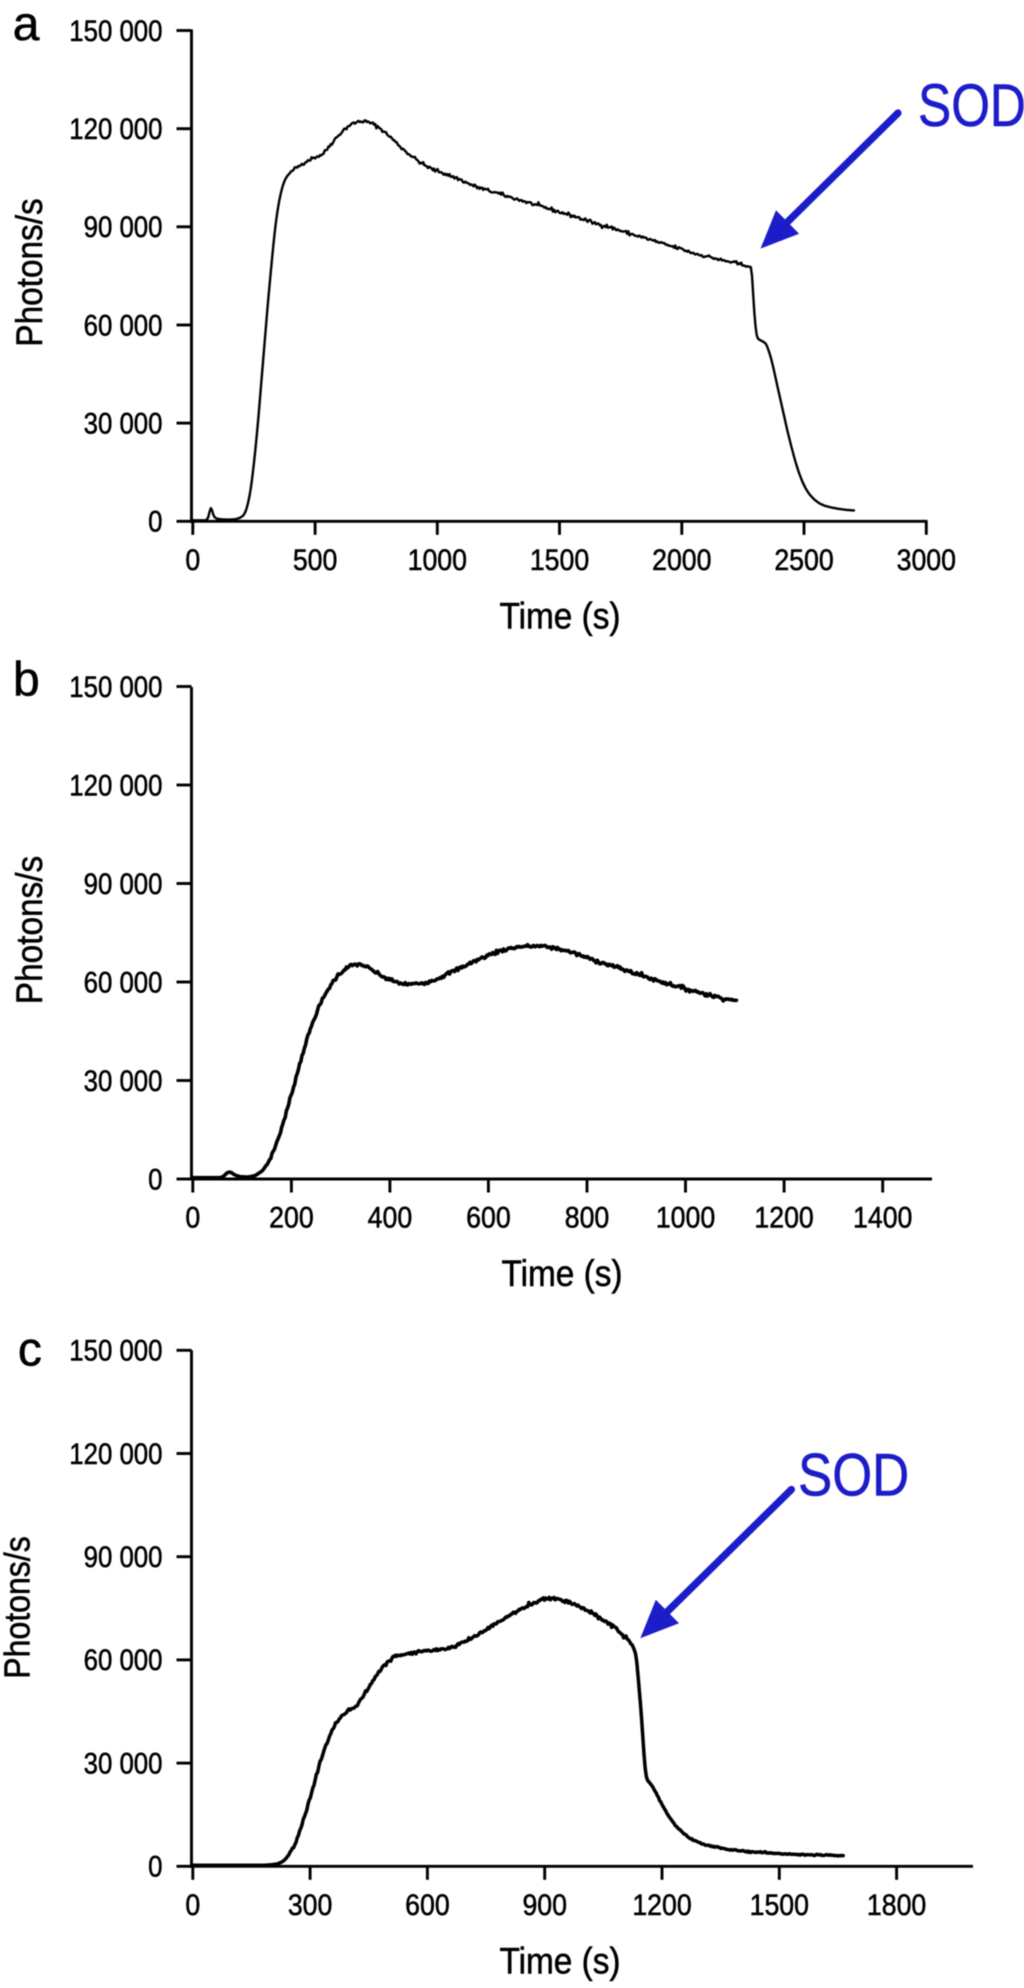 The image size is (1024, 1988). I want to click on svg-text: 300, so click(310, 1906).